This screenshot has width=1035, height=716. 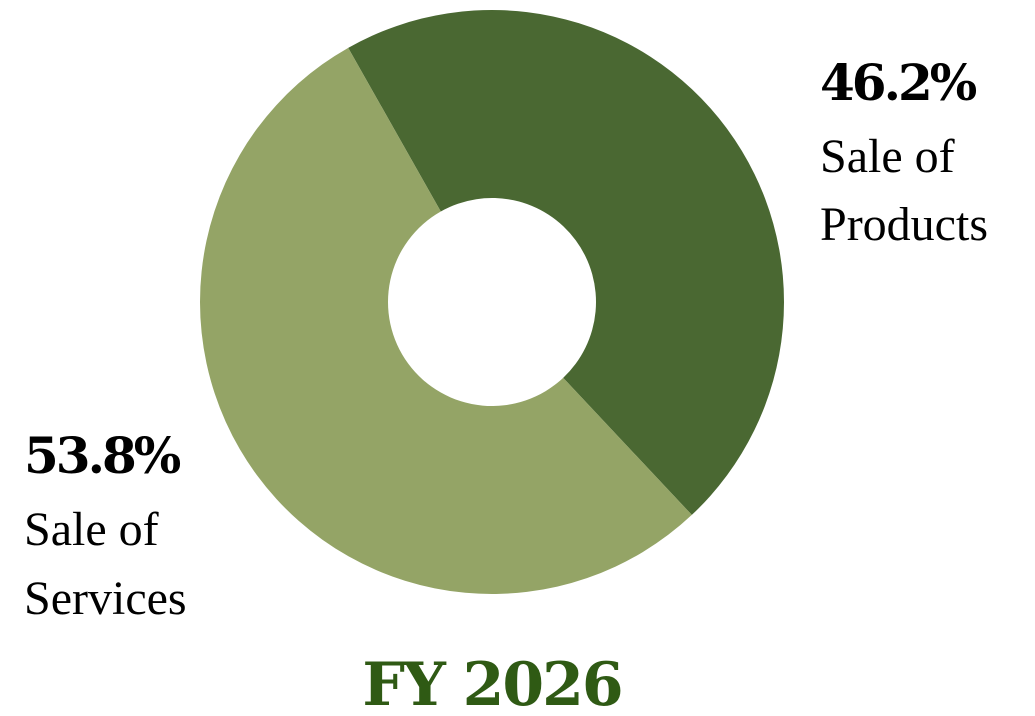 What do you see at coordinates (105, 598) in the screenshot?
I see `slice-label-services-line2: Services` at bounding box center [105, 598].